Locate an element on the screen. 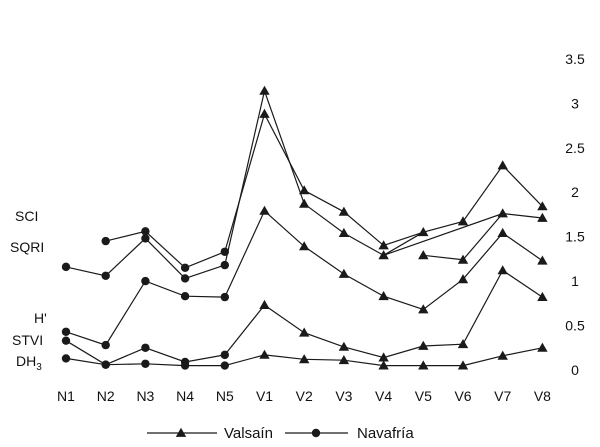 This screenshot has height=447, width=600. x-tick-label: V1 is located at coordinates (264, 396).